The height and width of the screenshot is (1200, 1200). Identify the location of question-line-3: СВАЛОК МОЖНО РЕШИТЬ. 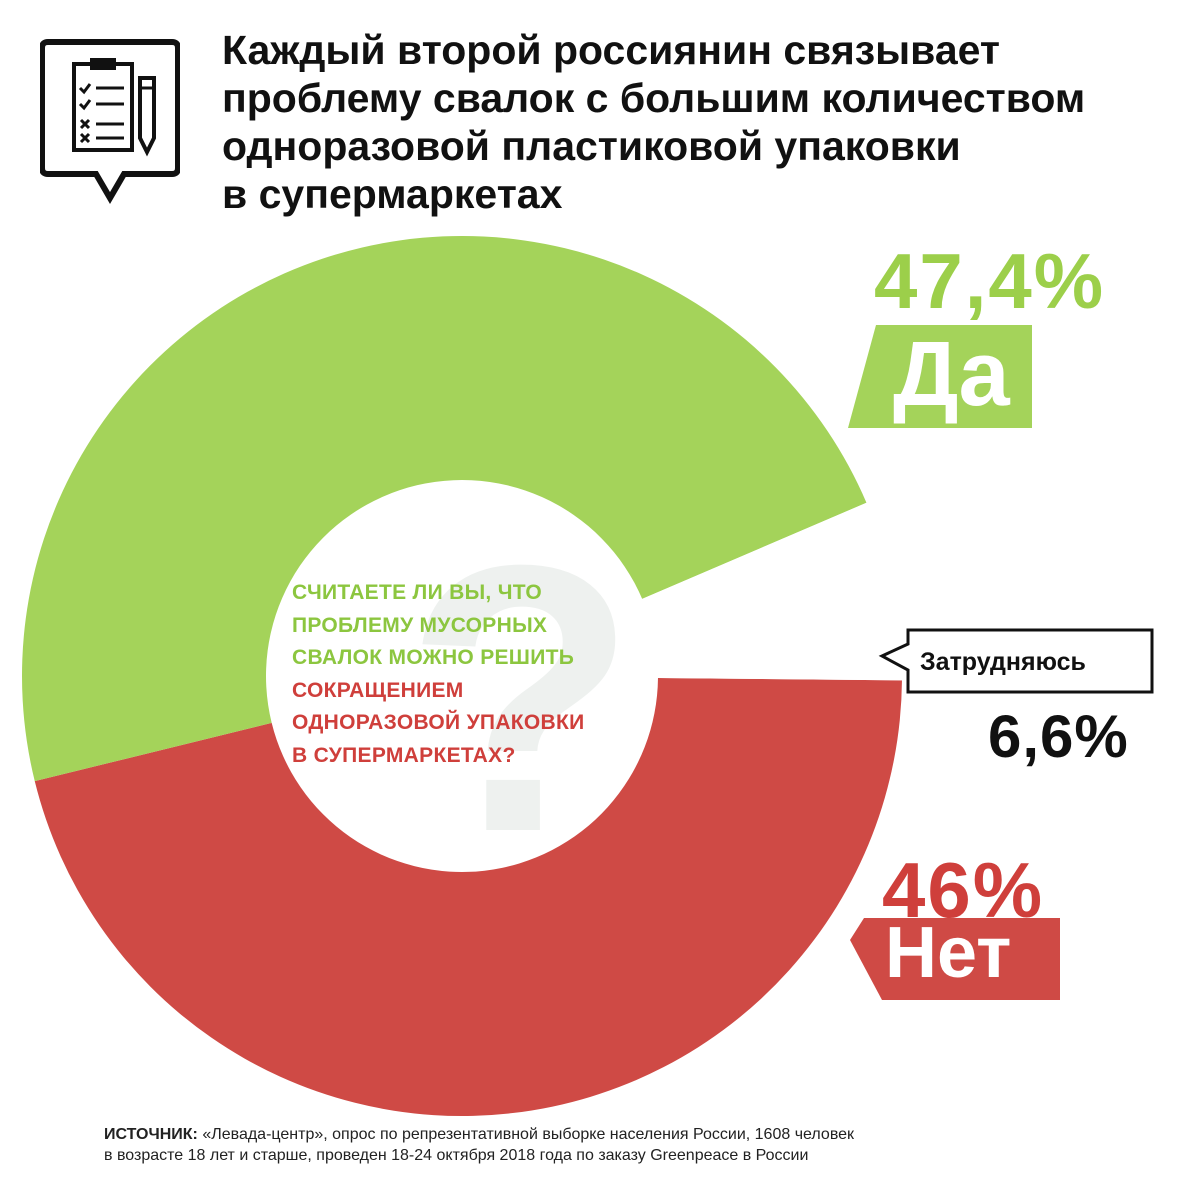
(433, 657).